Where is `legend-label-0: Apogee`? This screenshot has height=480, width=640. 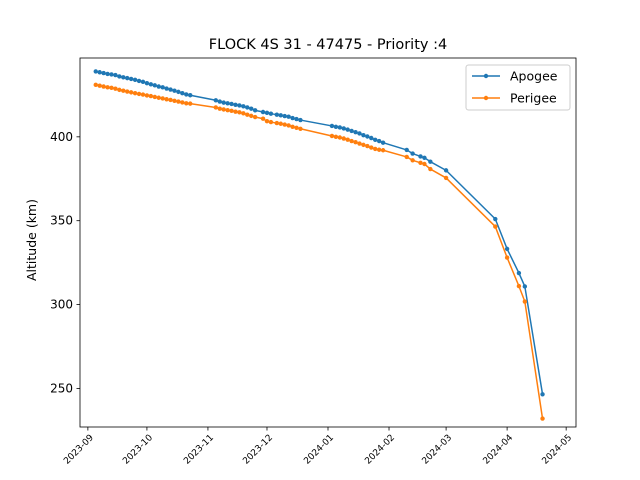 legend-label-0: Apogee is located at coordinates (534, 76).